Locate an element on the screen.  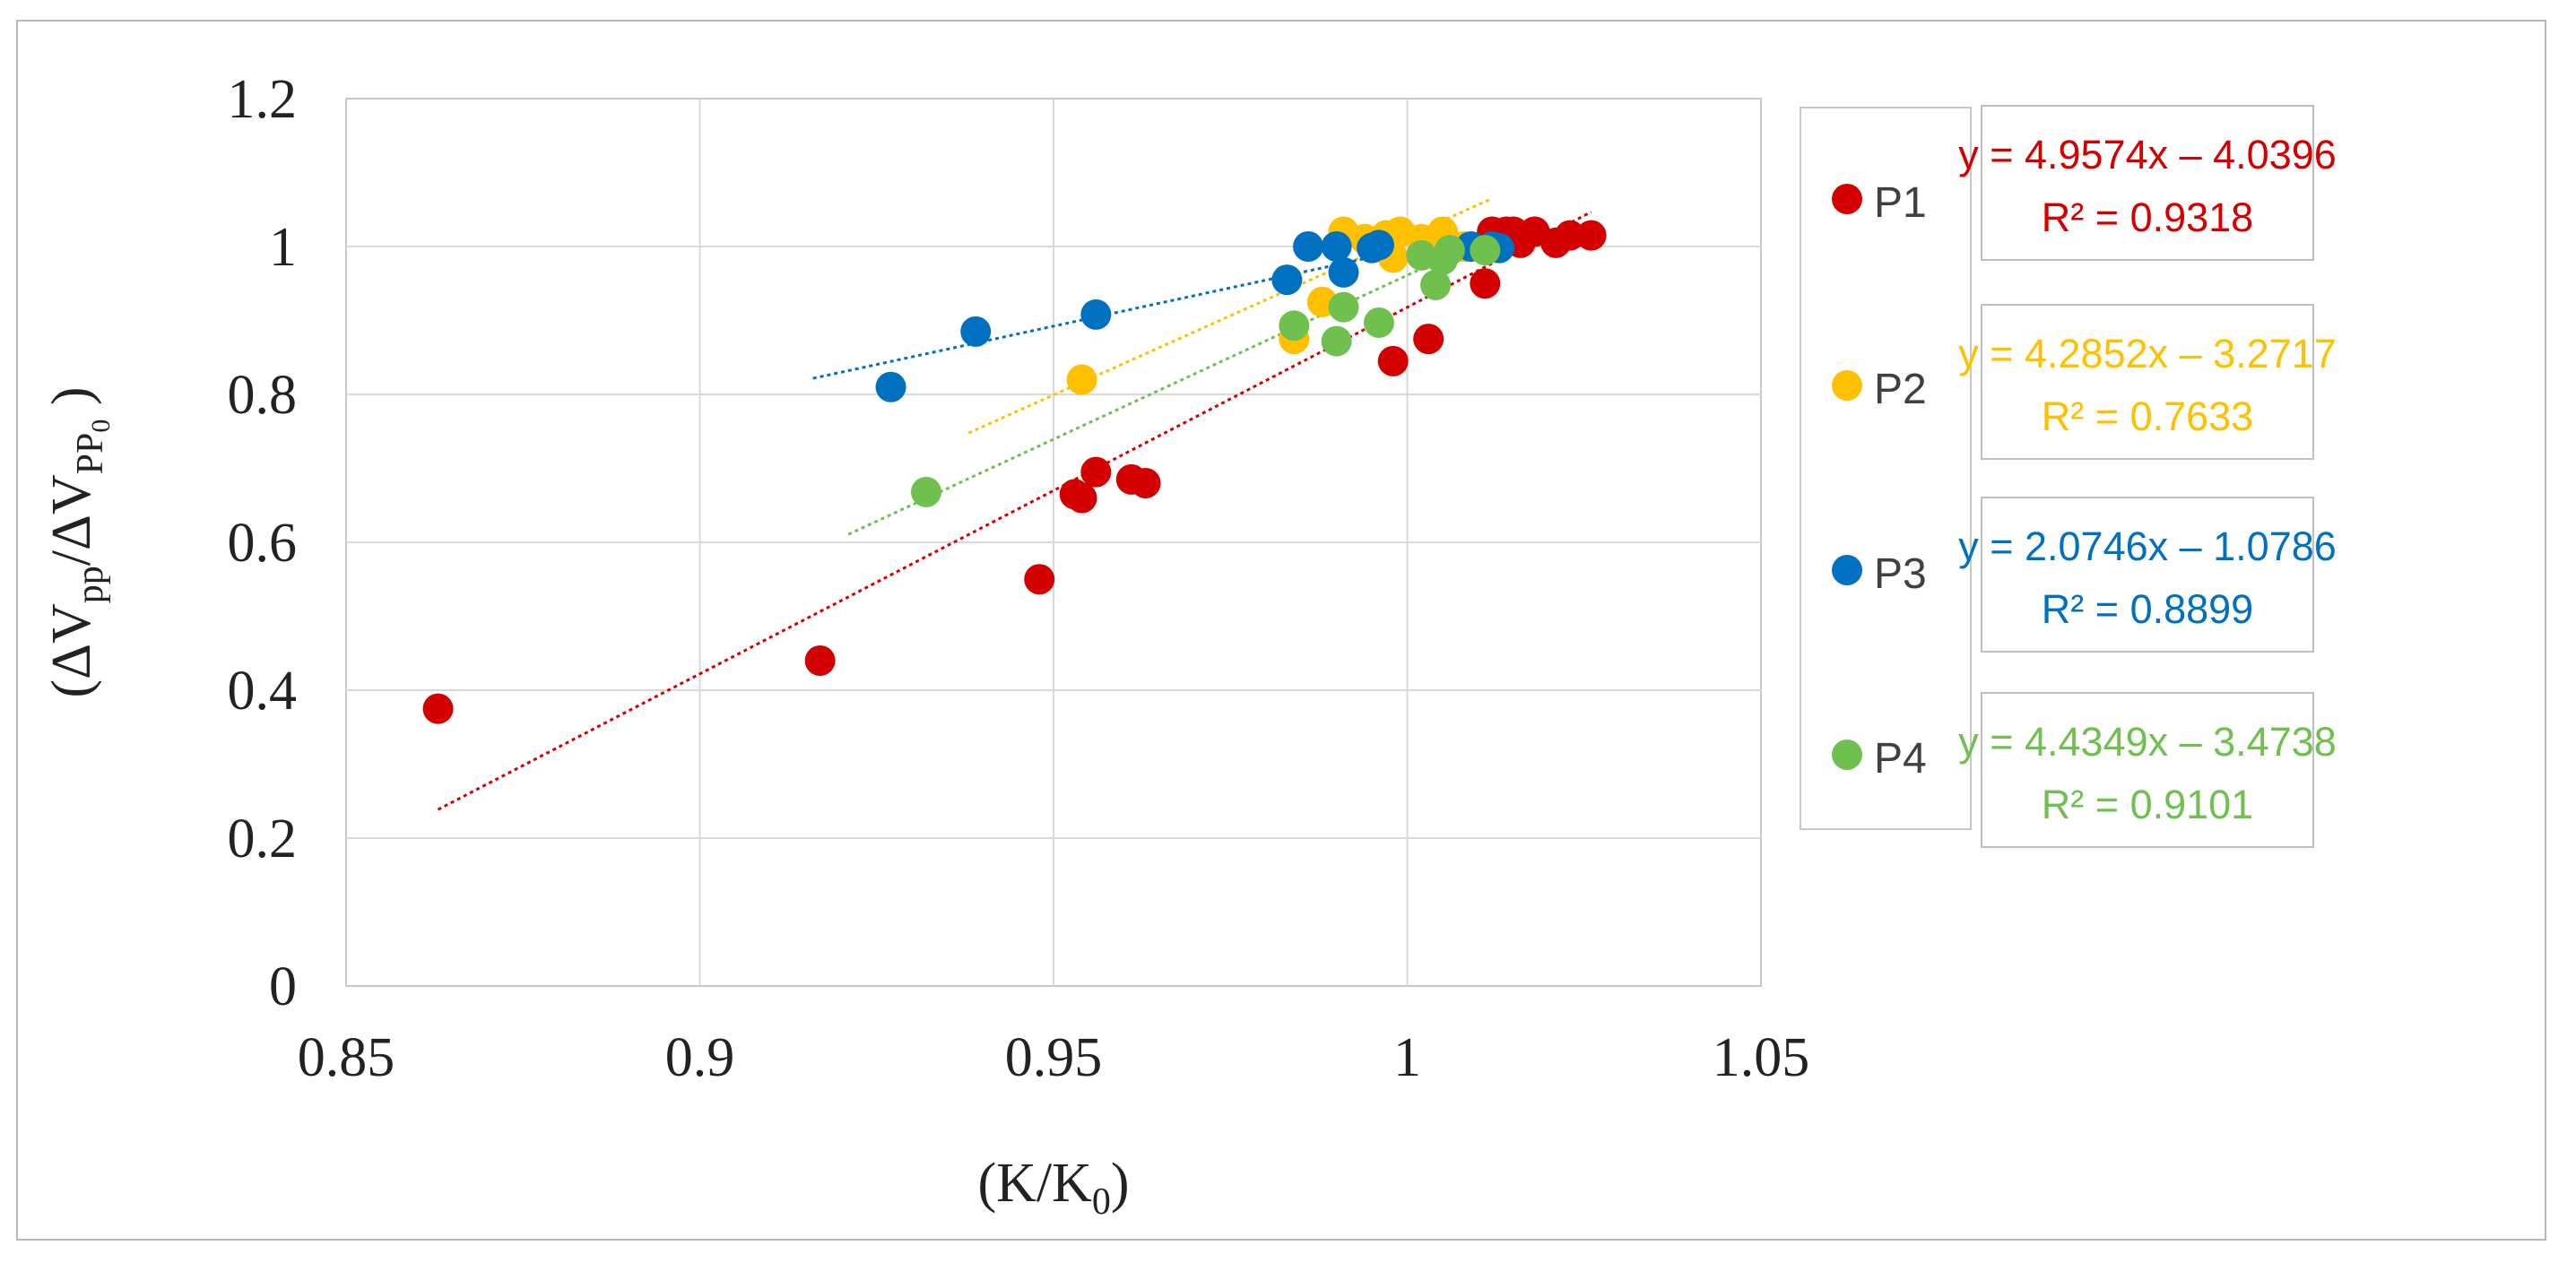
y-axis-label-sub-0: 0 is located at coordinates (101, 426).